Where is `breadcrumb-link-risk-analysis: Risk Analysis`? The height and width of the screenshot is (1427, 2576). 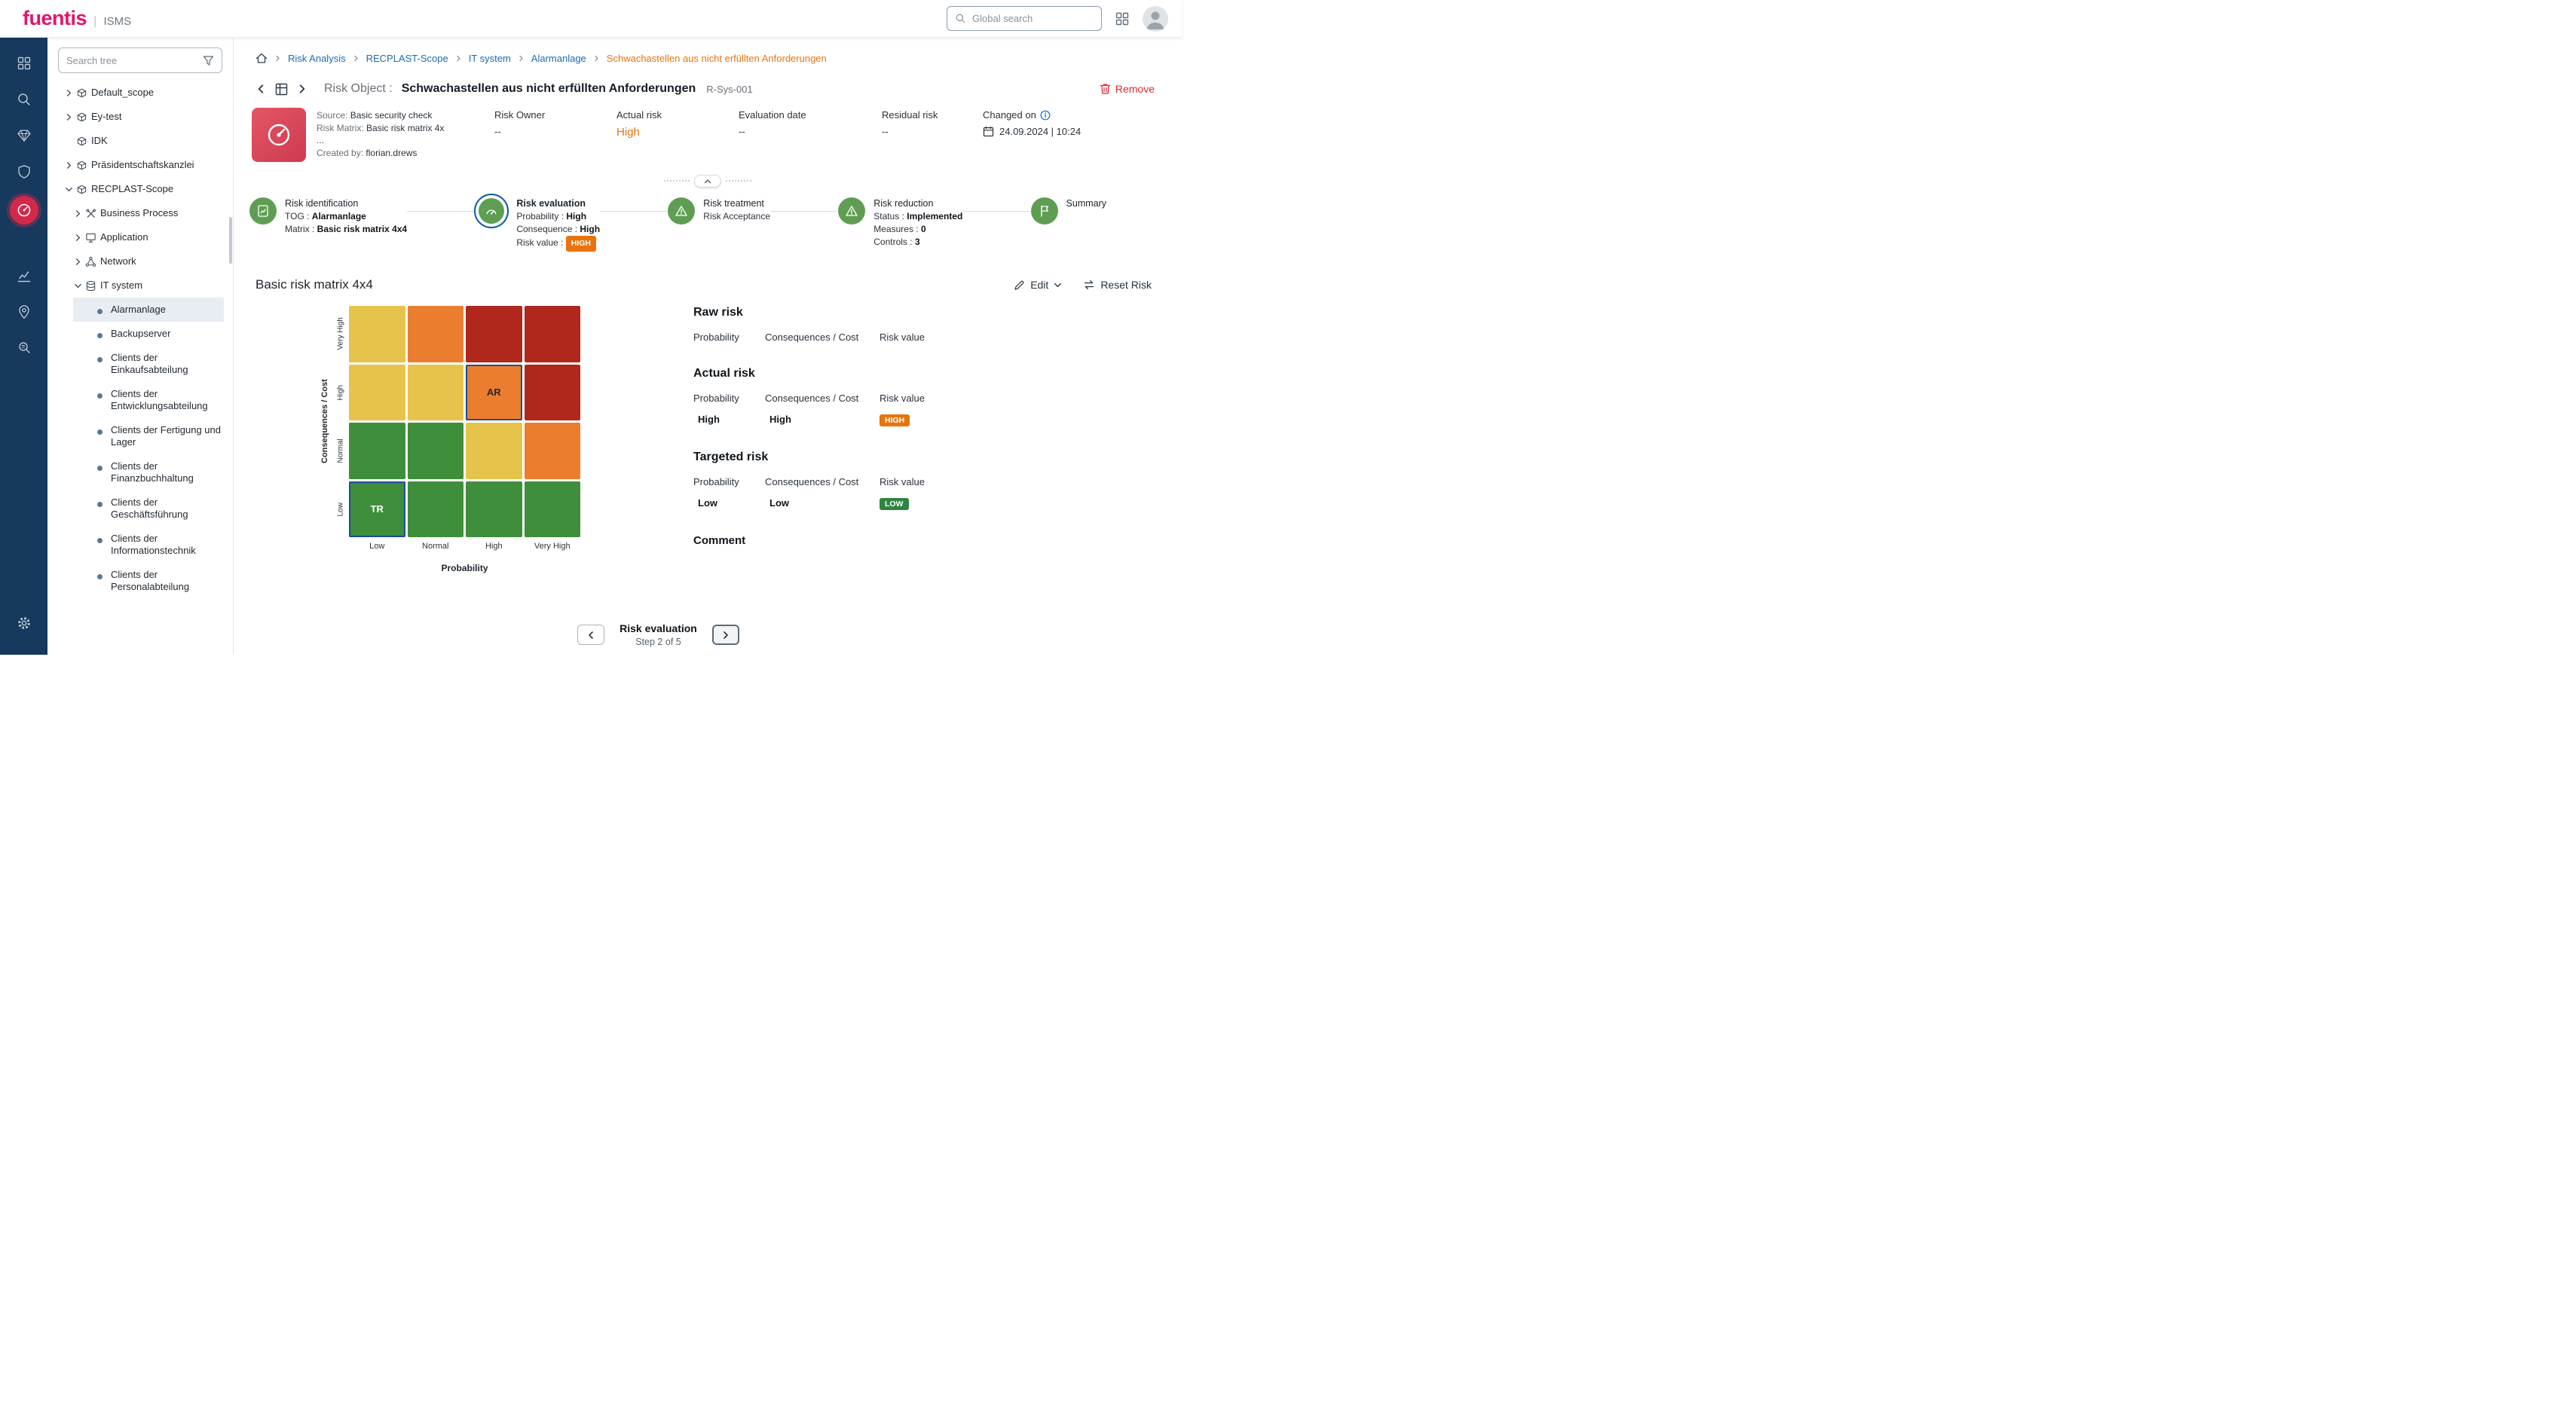
breadcrumb-link-risk-analysis: Risk Analysis is located at coordinates (317, 58).